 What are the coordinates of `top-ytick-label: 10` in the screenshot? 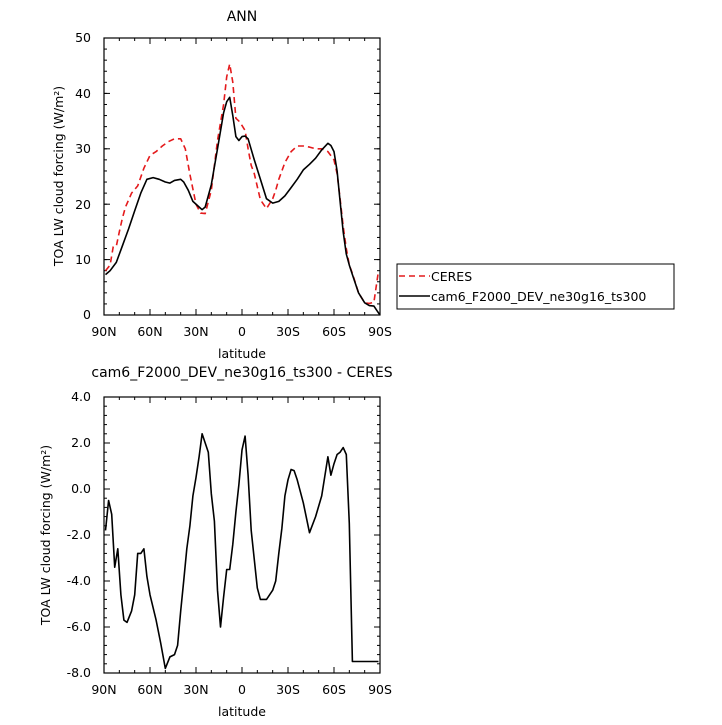 It's located at (83, 259).